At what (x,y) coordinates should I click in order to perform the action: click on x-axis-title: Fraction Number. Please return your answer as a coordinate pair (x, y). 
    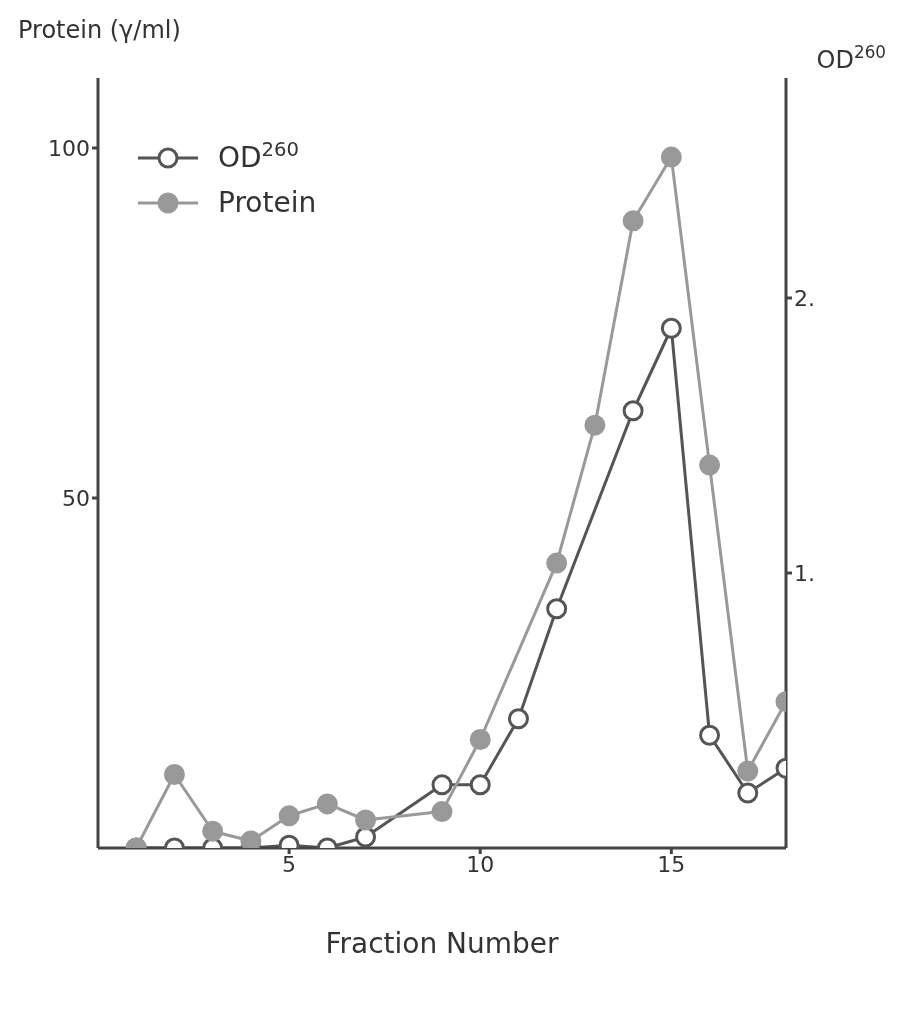
    Looking at the image, I should click on (442, 943).